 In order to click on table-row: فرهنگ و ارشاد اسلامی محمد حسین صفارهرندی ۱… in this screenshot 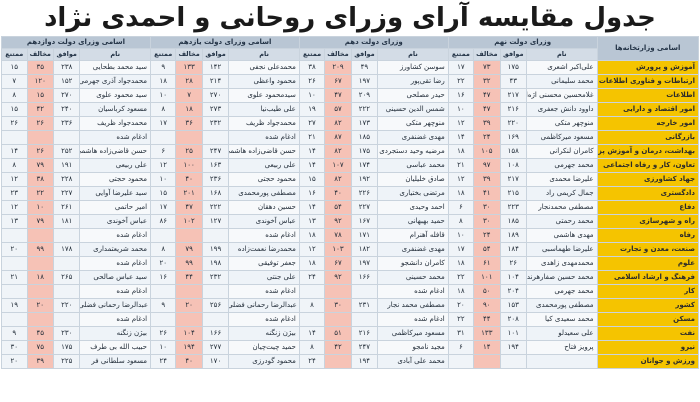, I will do `click(350, 277)`.